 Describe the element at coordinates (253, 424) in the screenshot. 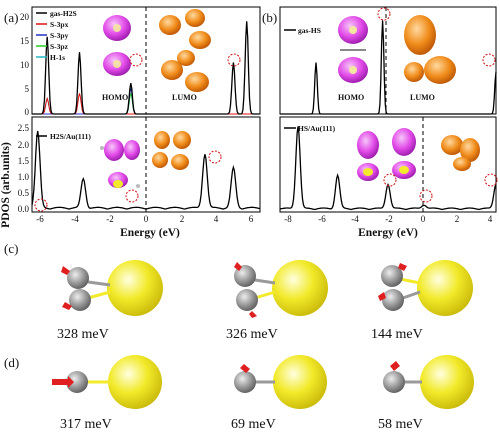

I see `vibration-energy: 69 meV` at that location.